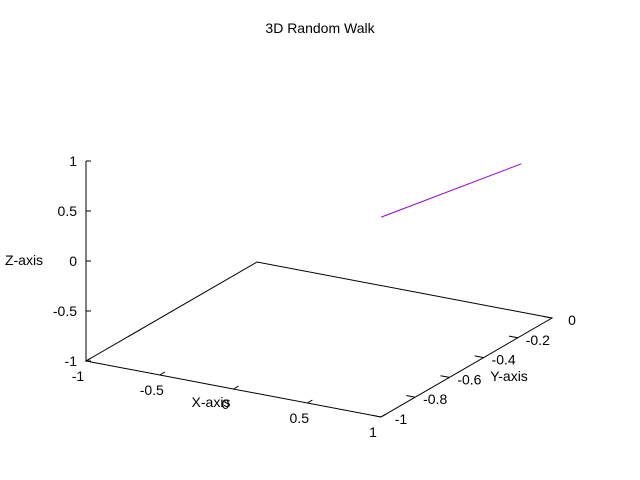  I want to click on x-axis-label: X-axis, so click(211, 402).